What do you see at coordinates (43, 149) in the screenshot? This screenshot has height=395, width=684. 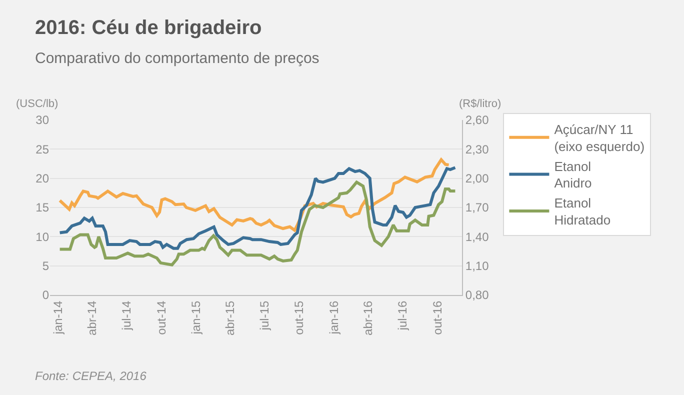 I see `y-tick-label: 25` at bounding box center [43, 149].